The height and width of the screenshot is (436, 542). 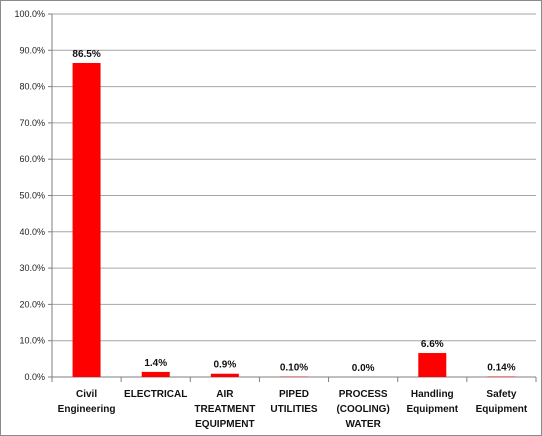 What do you see at coordinates (501, 367) in the screenshot?
I see `data-label: 0.14%` at bounding box center [501, 367].